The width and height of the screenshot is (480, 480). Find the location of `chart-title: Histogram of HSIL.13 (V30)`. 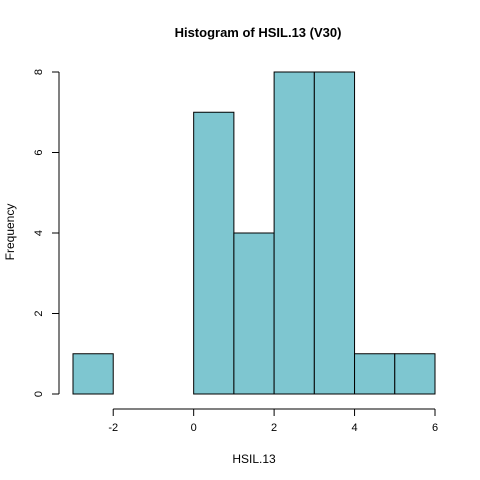

chart-title: Histogram of HSIL.13 (V30) is located at coordinates (258, 32).